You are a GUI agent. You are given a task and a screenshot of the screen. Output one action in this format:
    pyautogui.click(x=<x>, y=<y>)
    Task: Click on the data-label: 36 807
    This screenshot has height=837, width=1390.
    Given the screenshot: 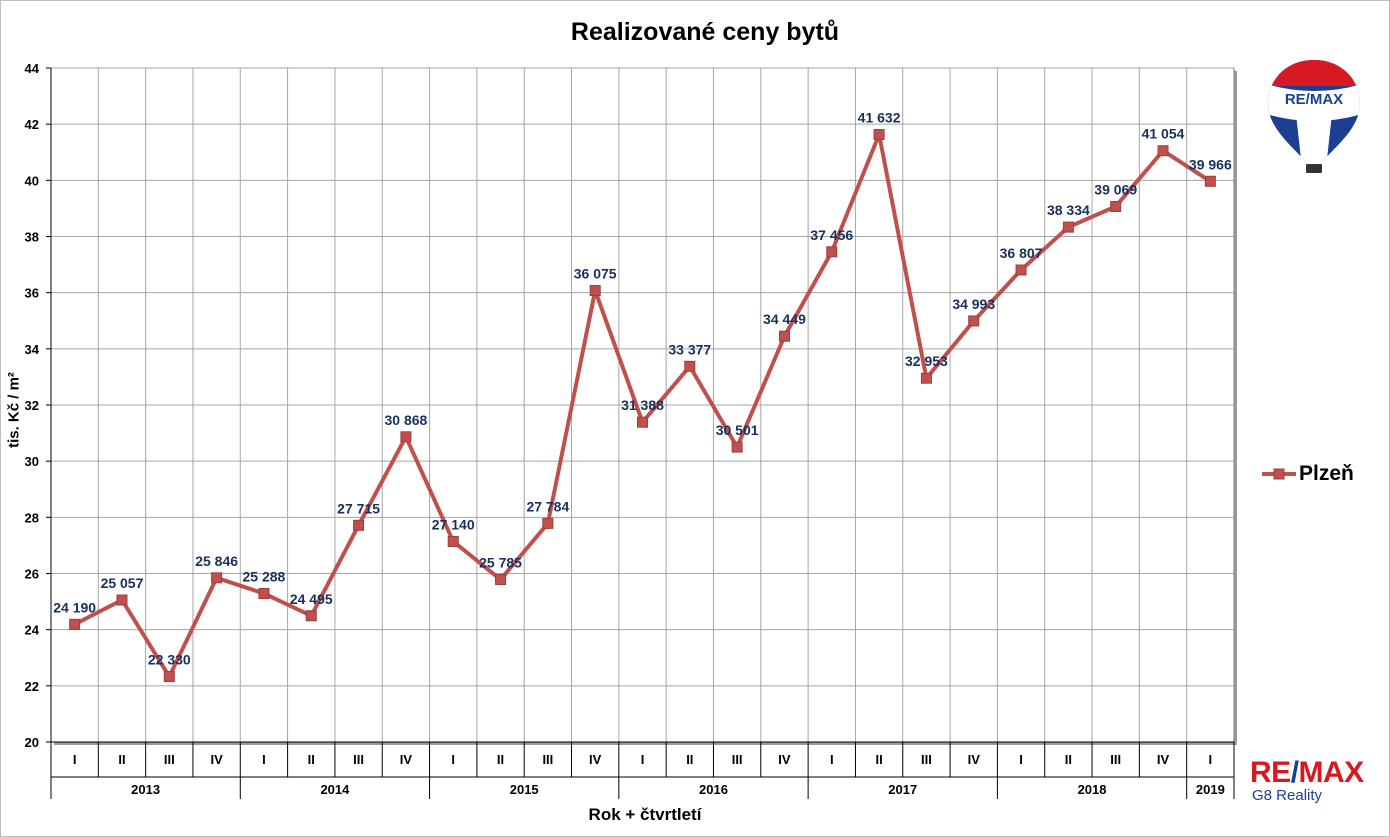 What is the action you would take?
    pyautogui.click(x=1021, y=253)
    